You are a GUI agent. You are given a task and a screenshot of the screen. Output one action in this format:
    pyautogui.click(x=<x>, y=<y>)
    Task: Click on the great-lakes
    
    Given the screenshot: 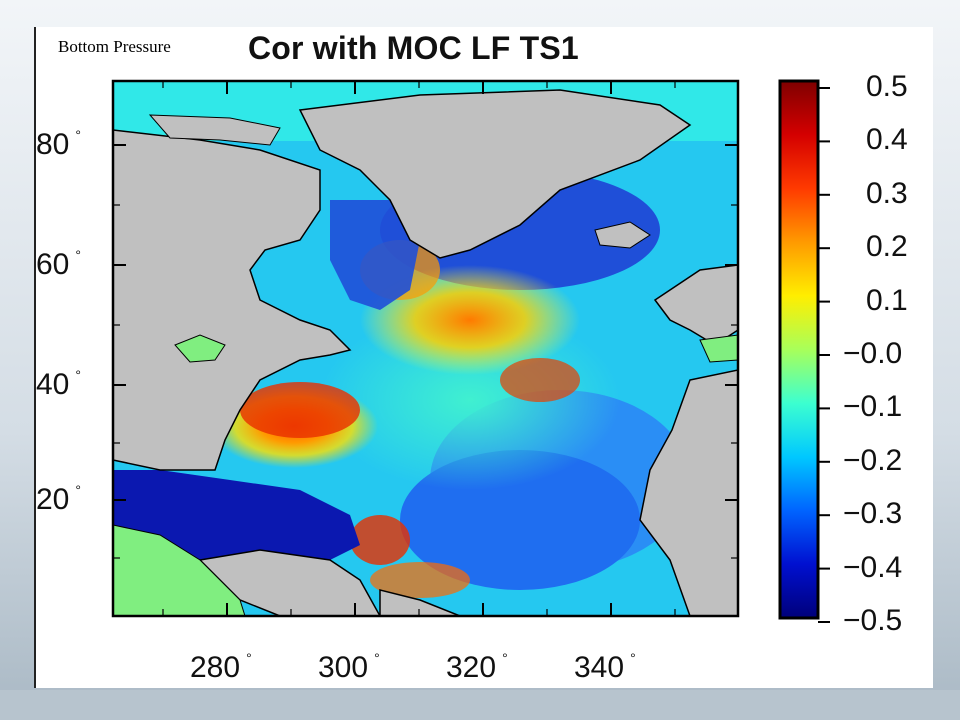 What is the action you would take?
    pyautogui.click(x=200, y=348)
    